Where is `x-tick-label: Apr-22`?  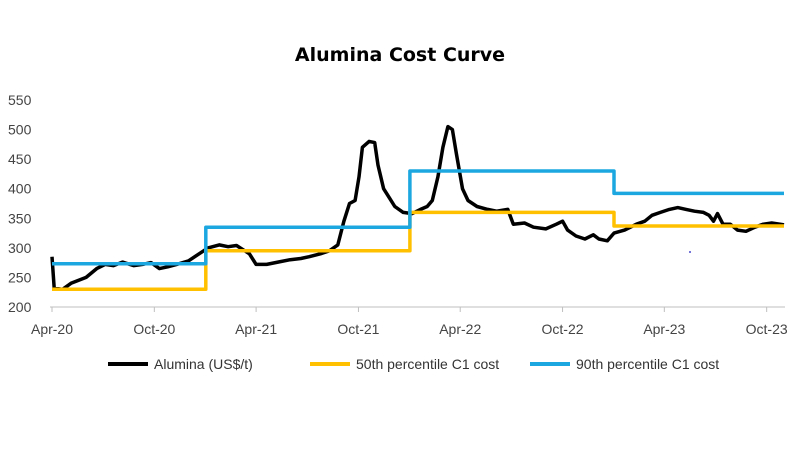
x-tick-label: Apr-22 is located at coordinates (460, 329).